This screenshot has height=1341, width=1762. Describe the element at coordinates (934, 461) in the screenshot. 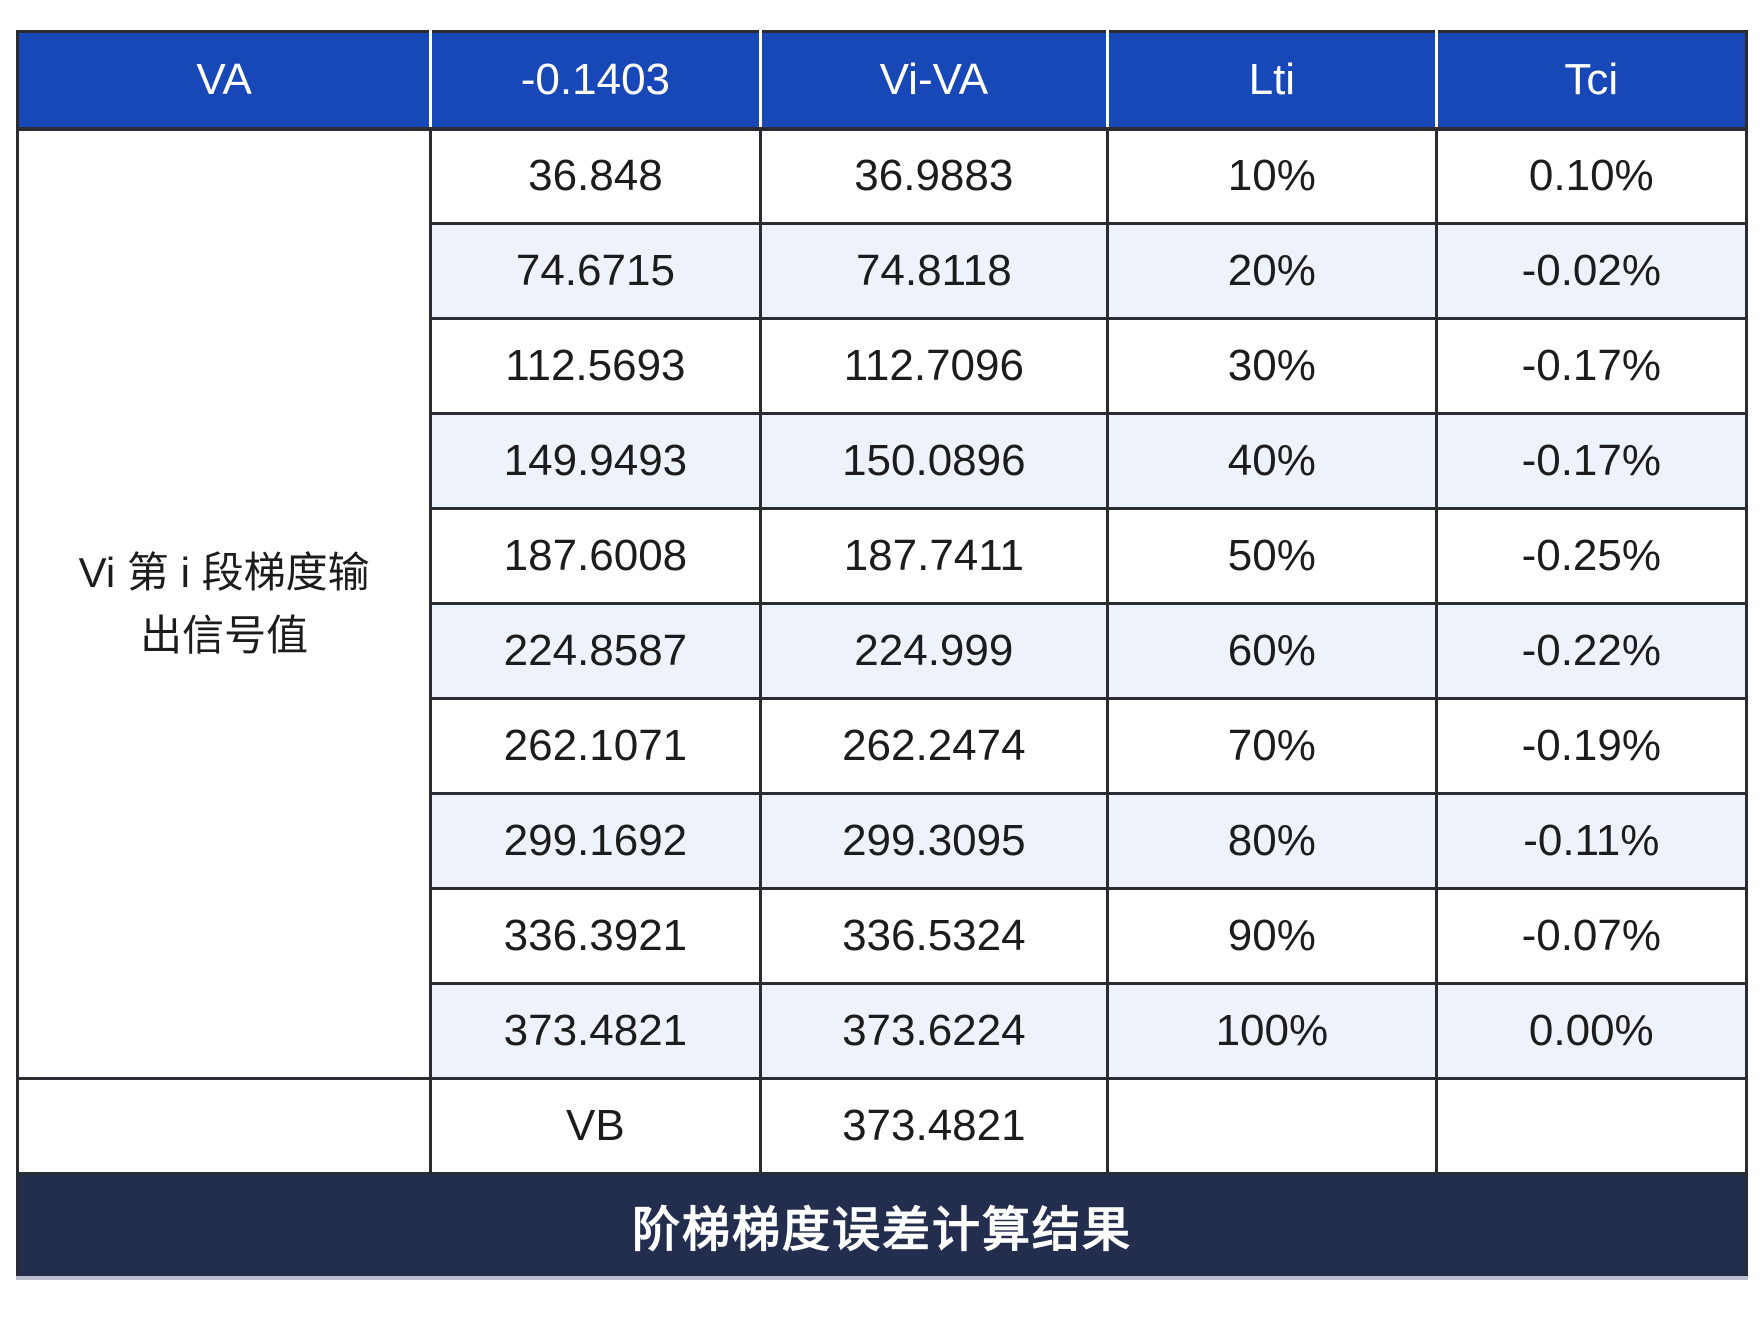

I see `table-cell-viva: 150.0896` at that location.